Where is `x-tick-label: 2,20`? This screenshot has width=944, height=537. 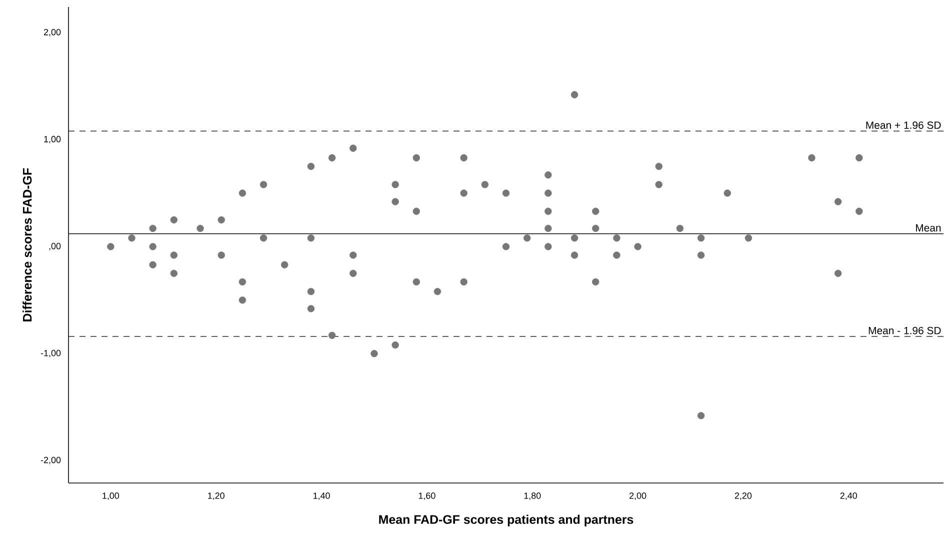 x-tick-label: 2,20 is located at coordinates (743, 496).